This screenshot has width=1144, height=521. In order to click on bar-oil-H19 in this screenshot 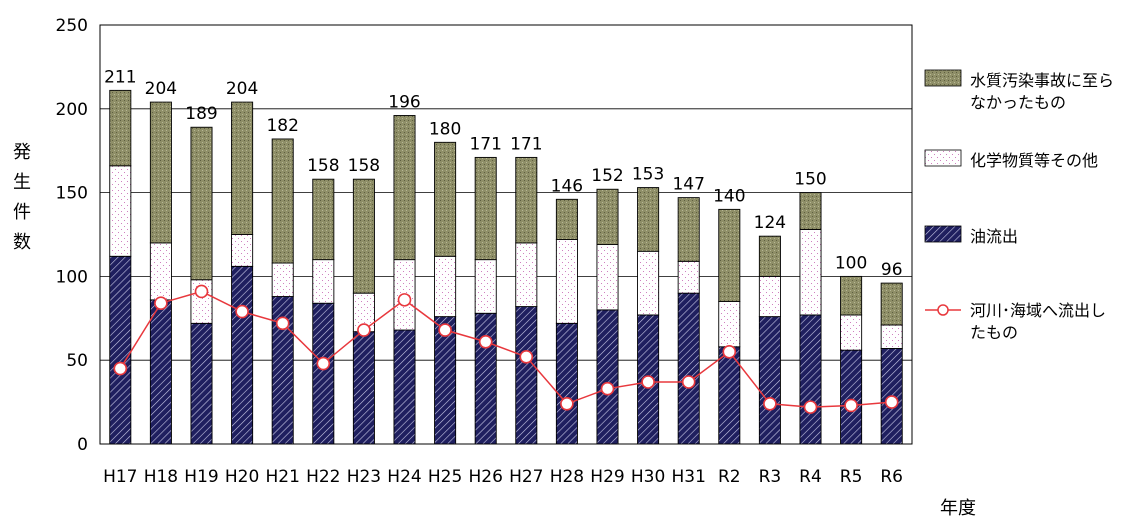, I will do `click(201, 383)`.